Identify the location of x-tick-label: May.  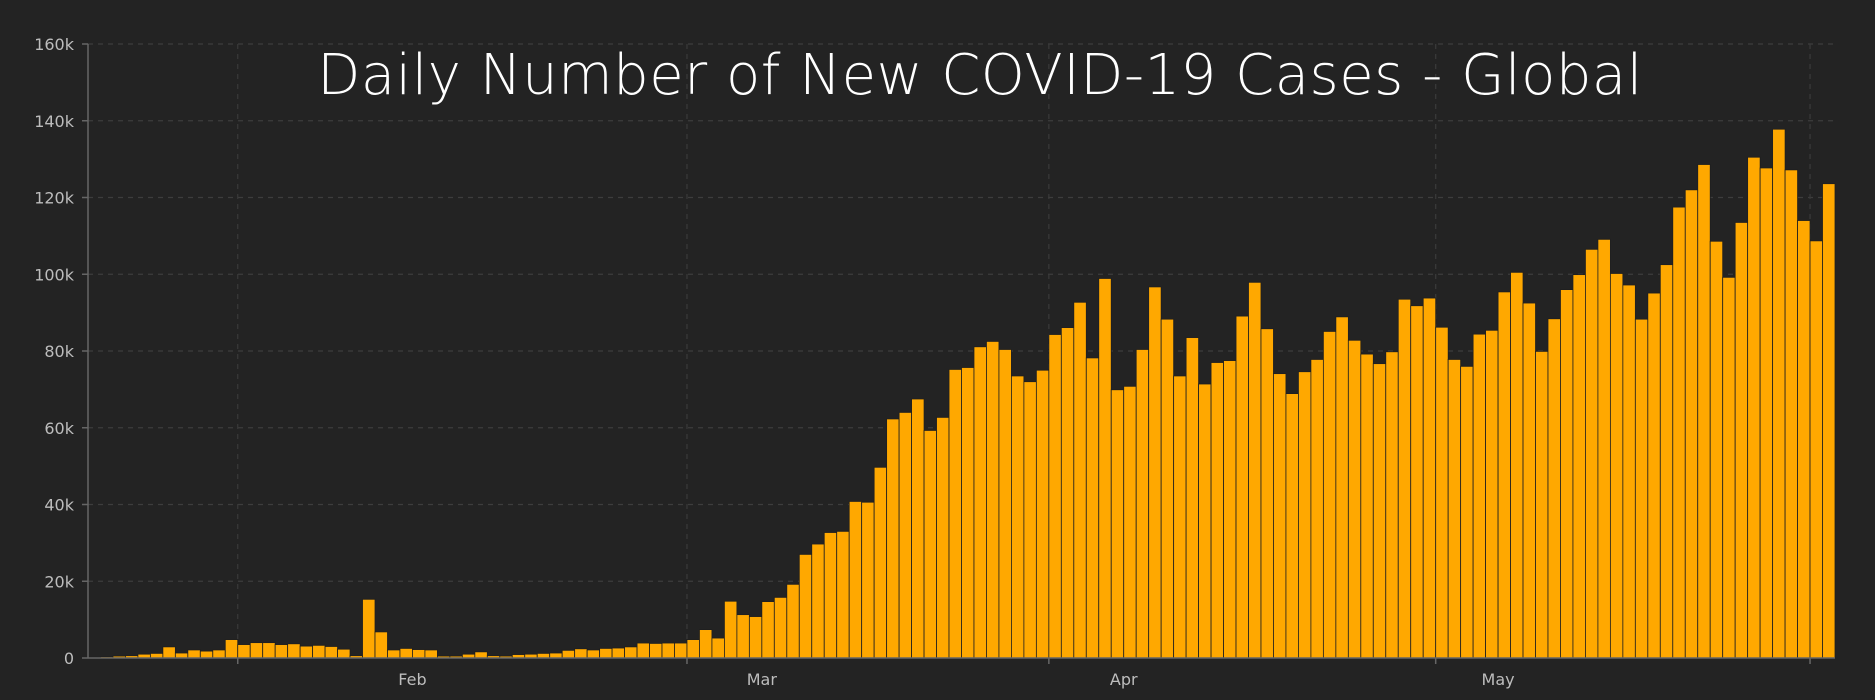
(1498, 679).